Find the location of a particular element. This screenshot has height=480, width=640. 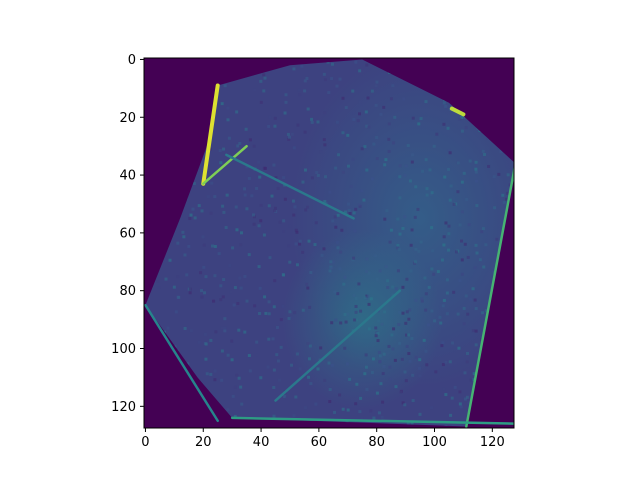

y-tick-label: 40 is located at coordinates (127, 176).